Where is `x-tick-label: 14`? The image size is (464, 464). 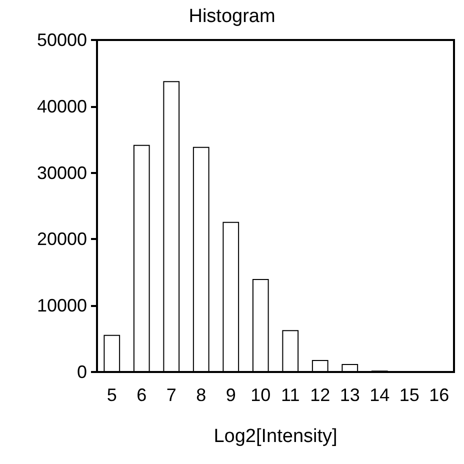 x-tick-label: 14 is located at coordinates (380, 395).